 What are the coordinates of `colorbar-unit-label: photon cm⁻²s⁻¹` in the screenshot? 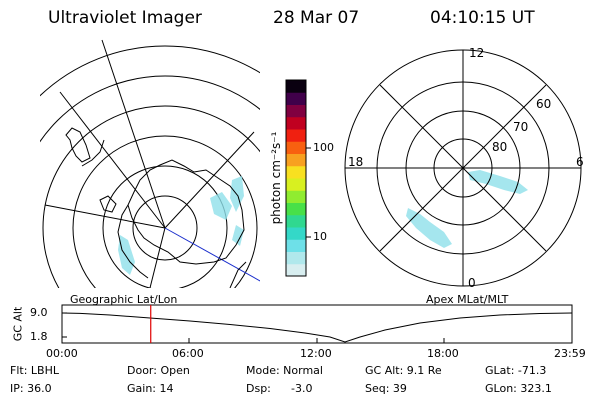 It's located at (276, 178).